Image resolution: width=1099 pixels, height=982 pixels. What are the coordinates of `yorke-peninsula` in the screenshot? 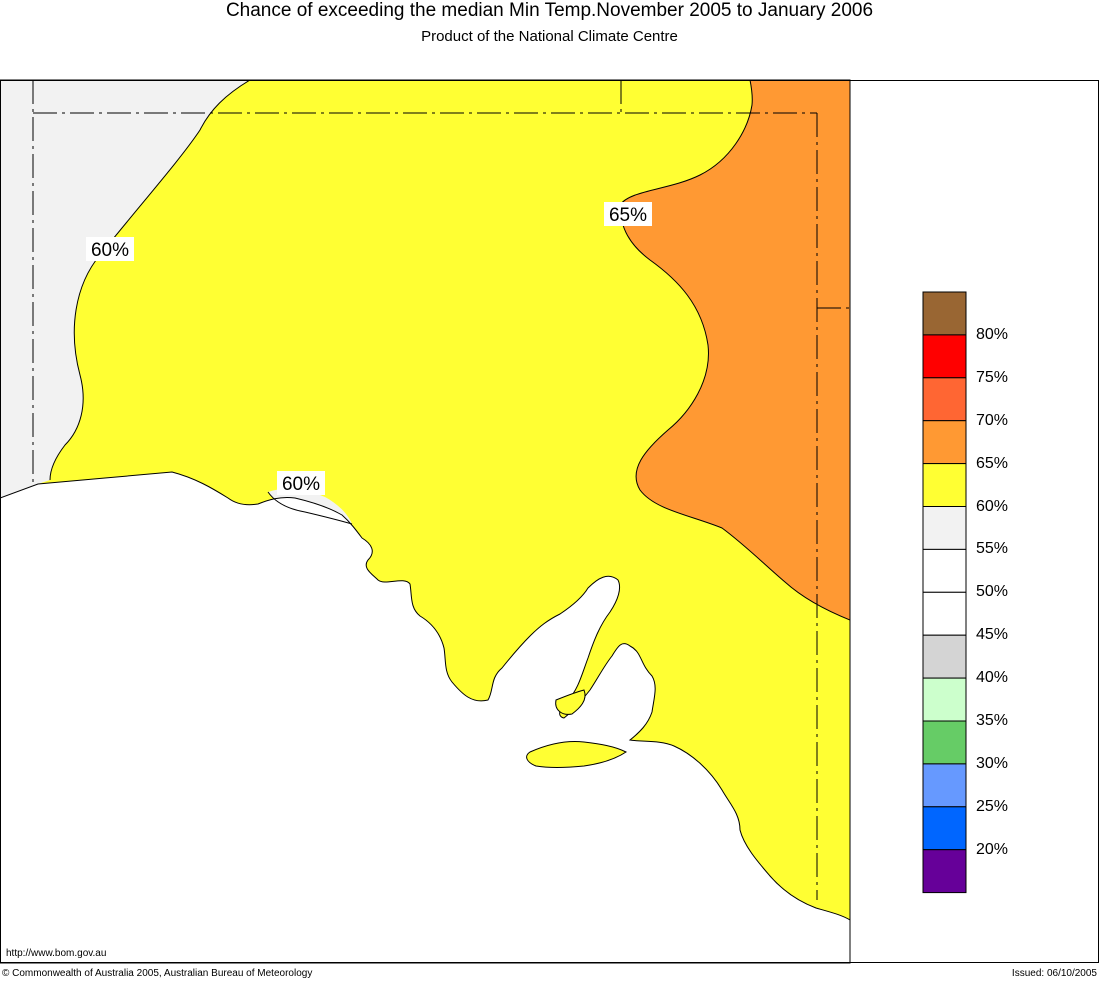 It's located at (570, 702).